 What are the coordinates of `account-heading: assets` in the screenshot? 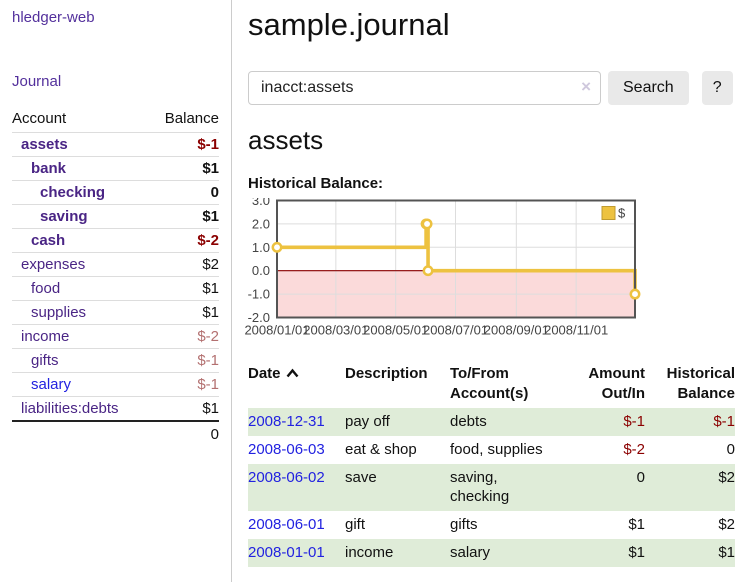 It's located at (286, 140).